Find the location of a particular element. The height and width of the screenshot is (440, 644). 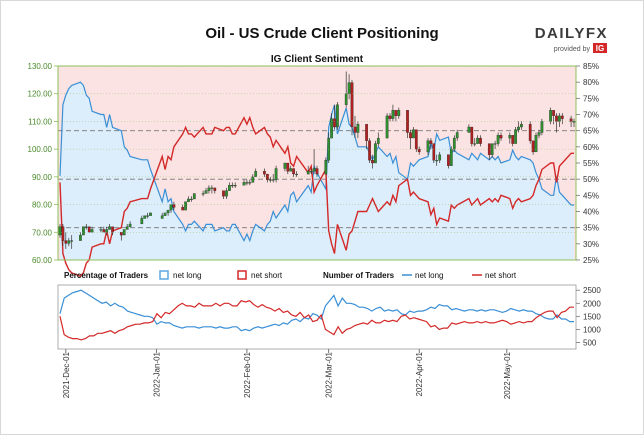

price-tick-label: 60.00 is located at coordinates (42, 260).